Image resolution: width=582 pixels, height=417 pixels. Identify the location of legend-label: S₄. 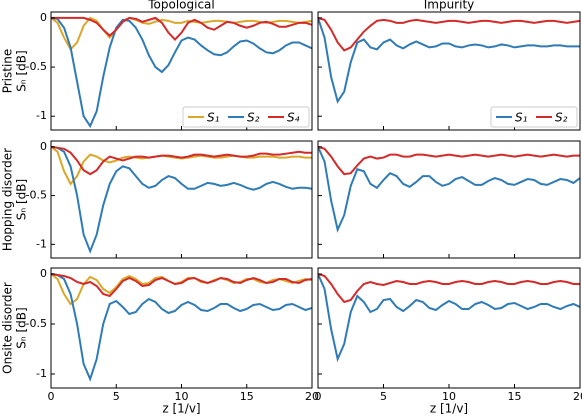
(293, 118).